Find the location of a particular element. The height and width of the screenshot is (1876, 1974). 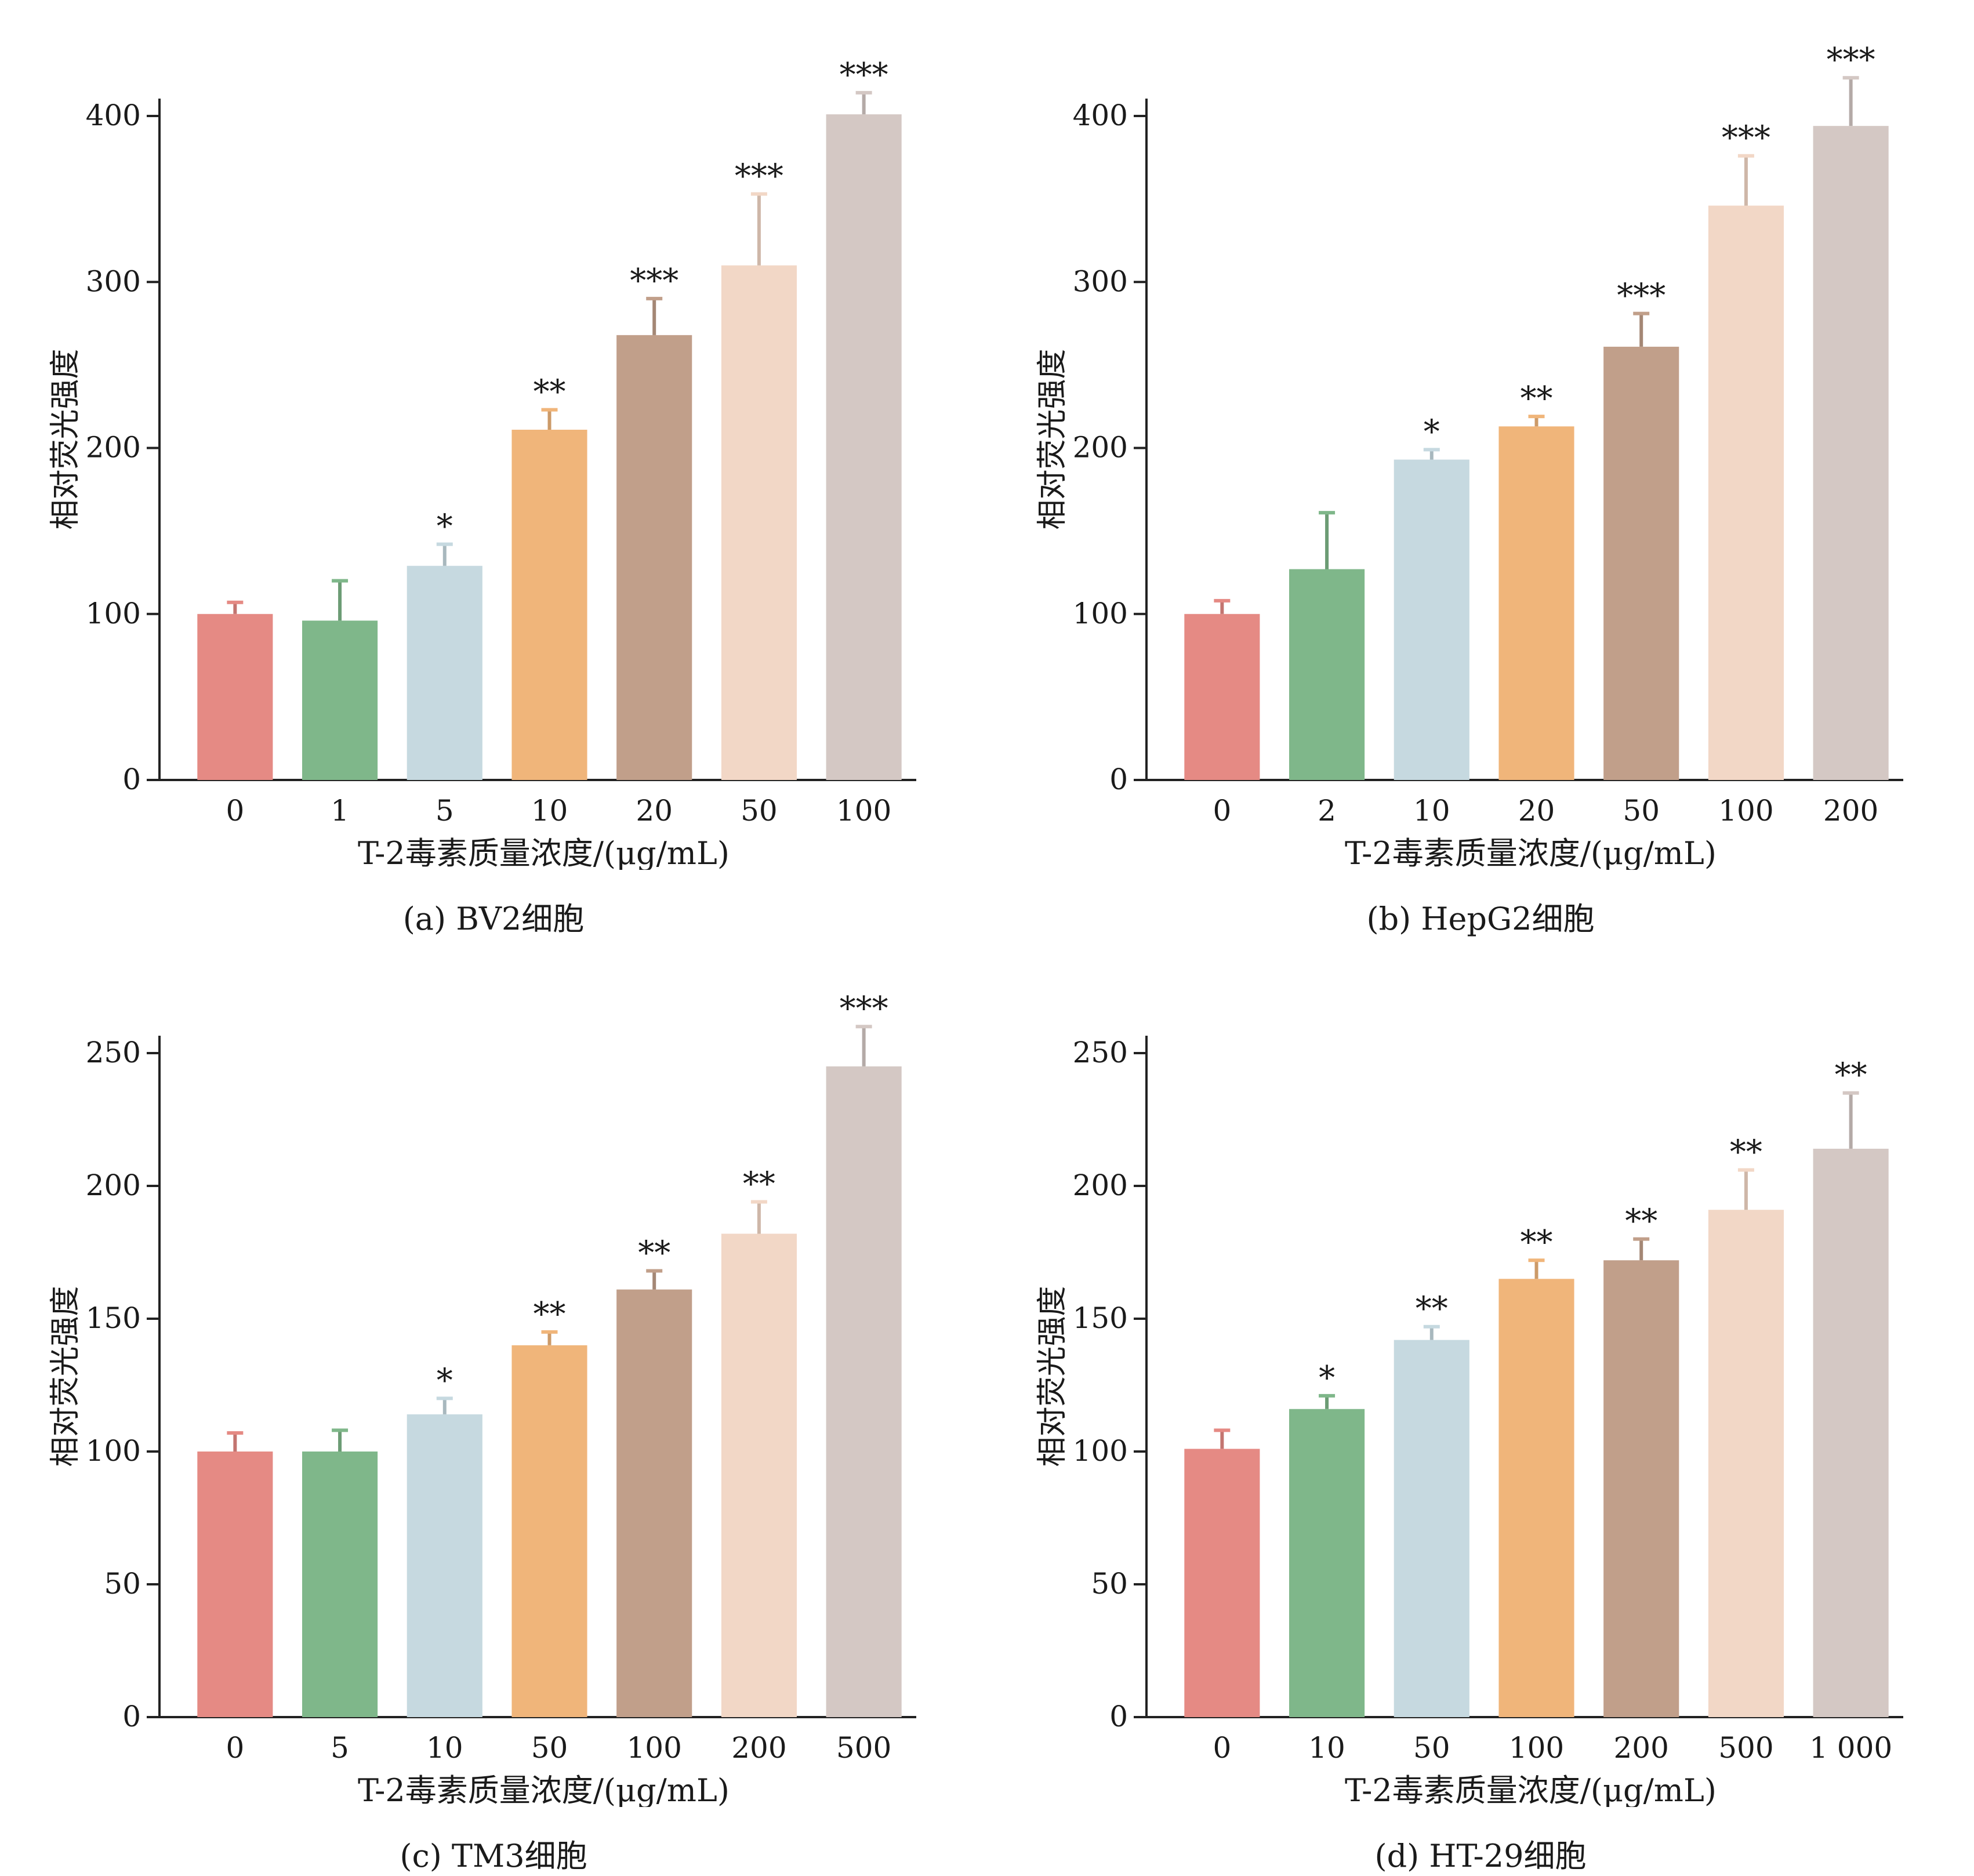

chart-caption-a: (a) BV2细胞 is located at coordinates (493, 919).